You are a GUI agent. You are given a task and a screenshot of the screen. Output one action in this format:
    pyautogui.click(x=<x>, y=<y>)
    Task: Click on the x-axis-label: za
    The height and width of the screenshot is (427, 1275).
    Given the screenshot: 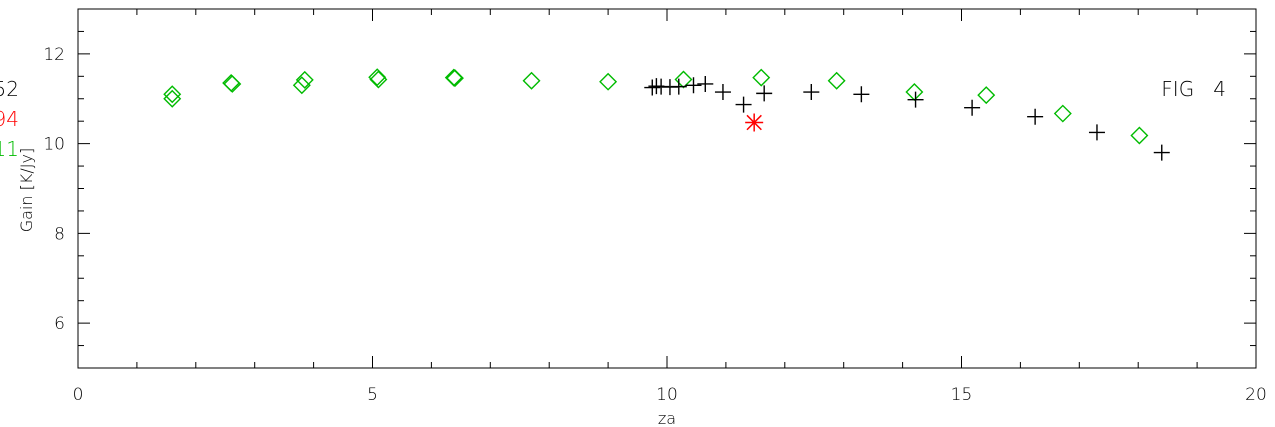 What is the action you would take?
    pyautogui.click(x=667, y=418)
    